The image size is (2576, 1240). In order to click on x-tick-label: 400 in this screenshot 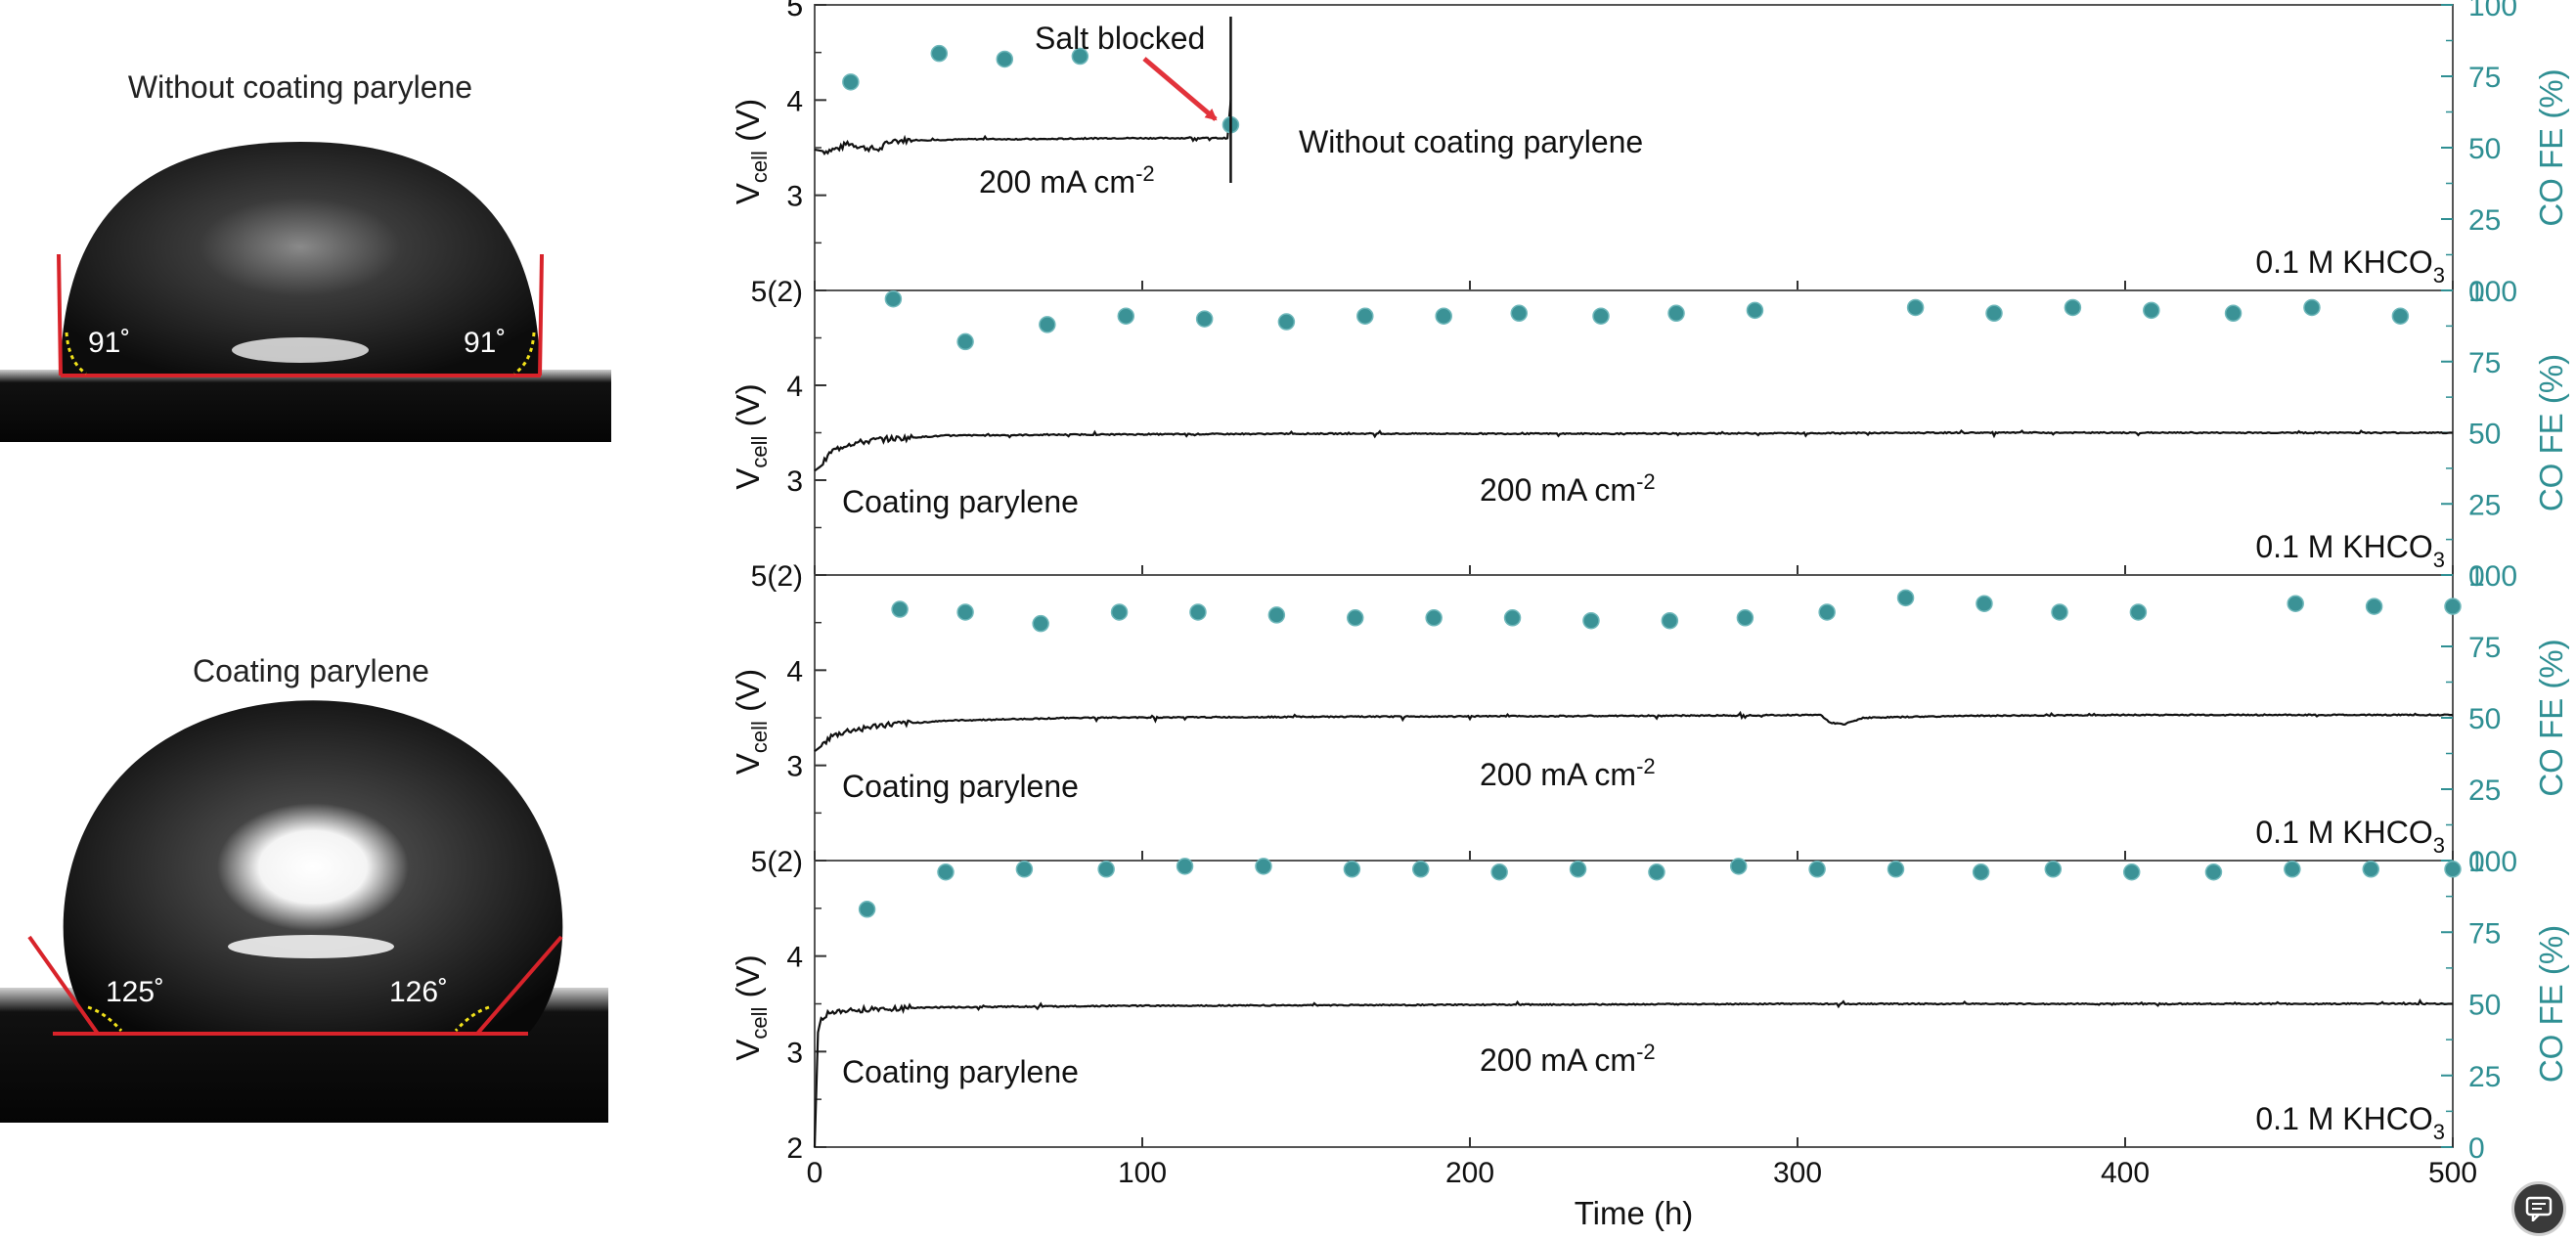, I will do `click(2125, 1173)`.